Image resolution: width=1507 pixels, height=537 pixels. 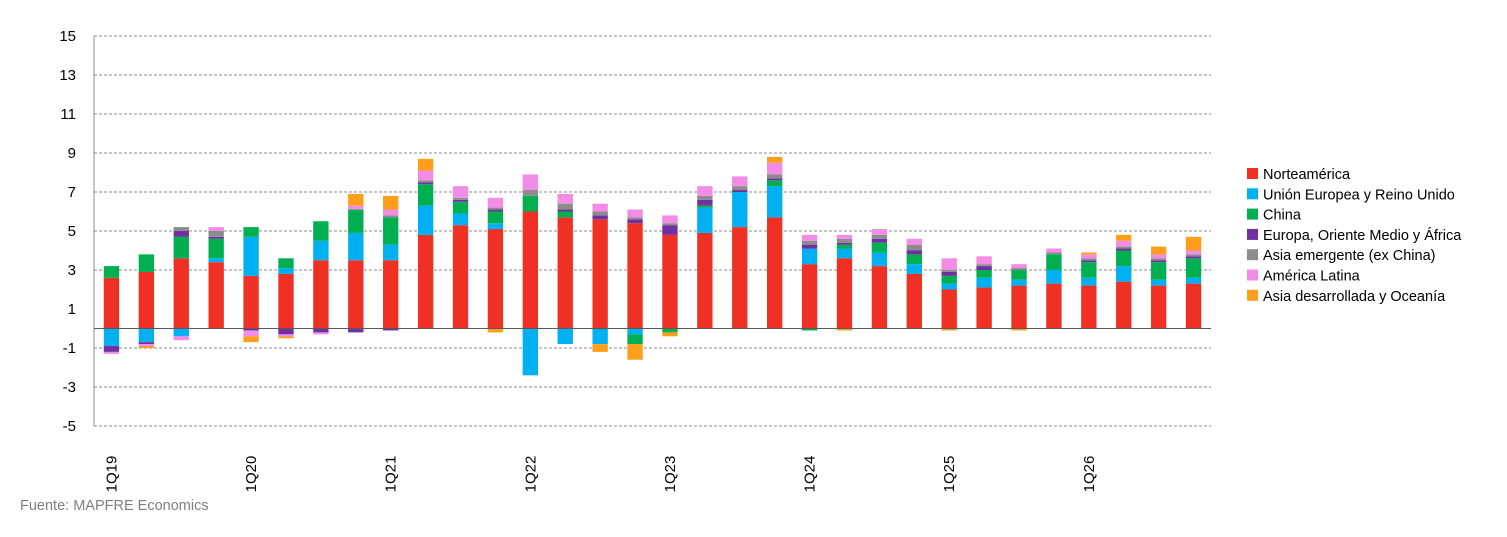 What do you see at coordinates (181, 229) in the screenshot?
I see `bar-segment-asia_emergente-3Q19` at bounding box center [181, 229].